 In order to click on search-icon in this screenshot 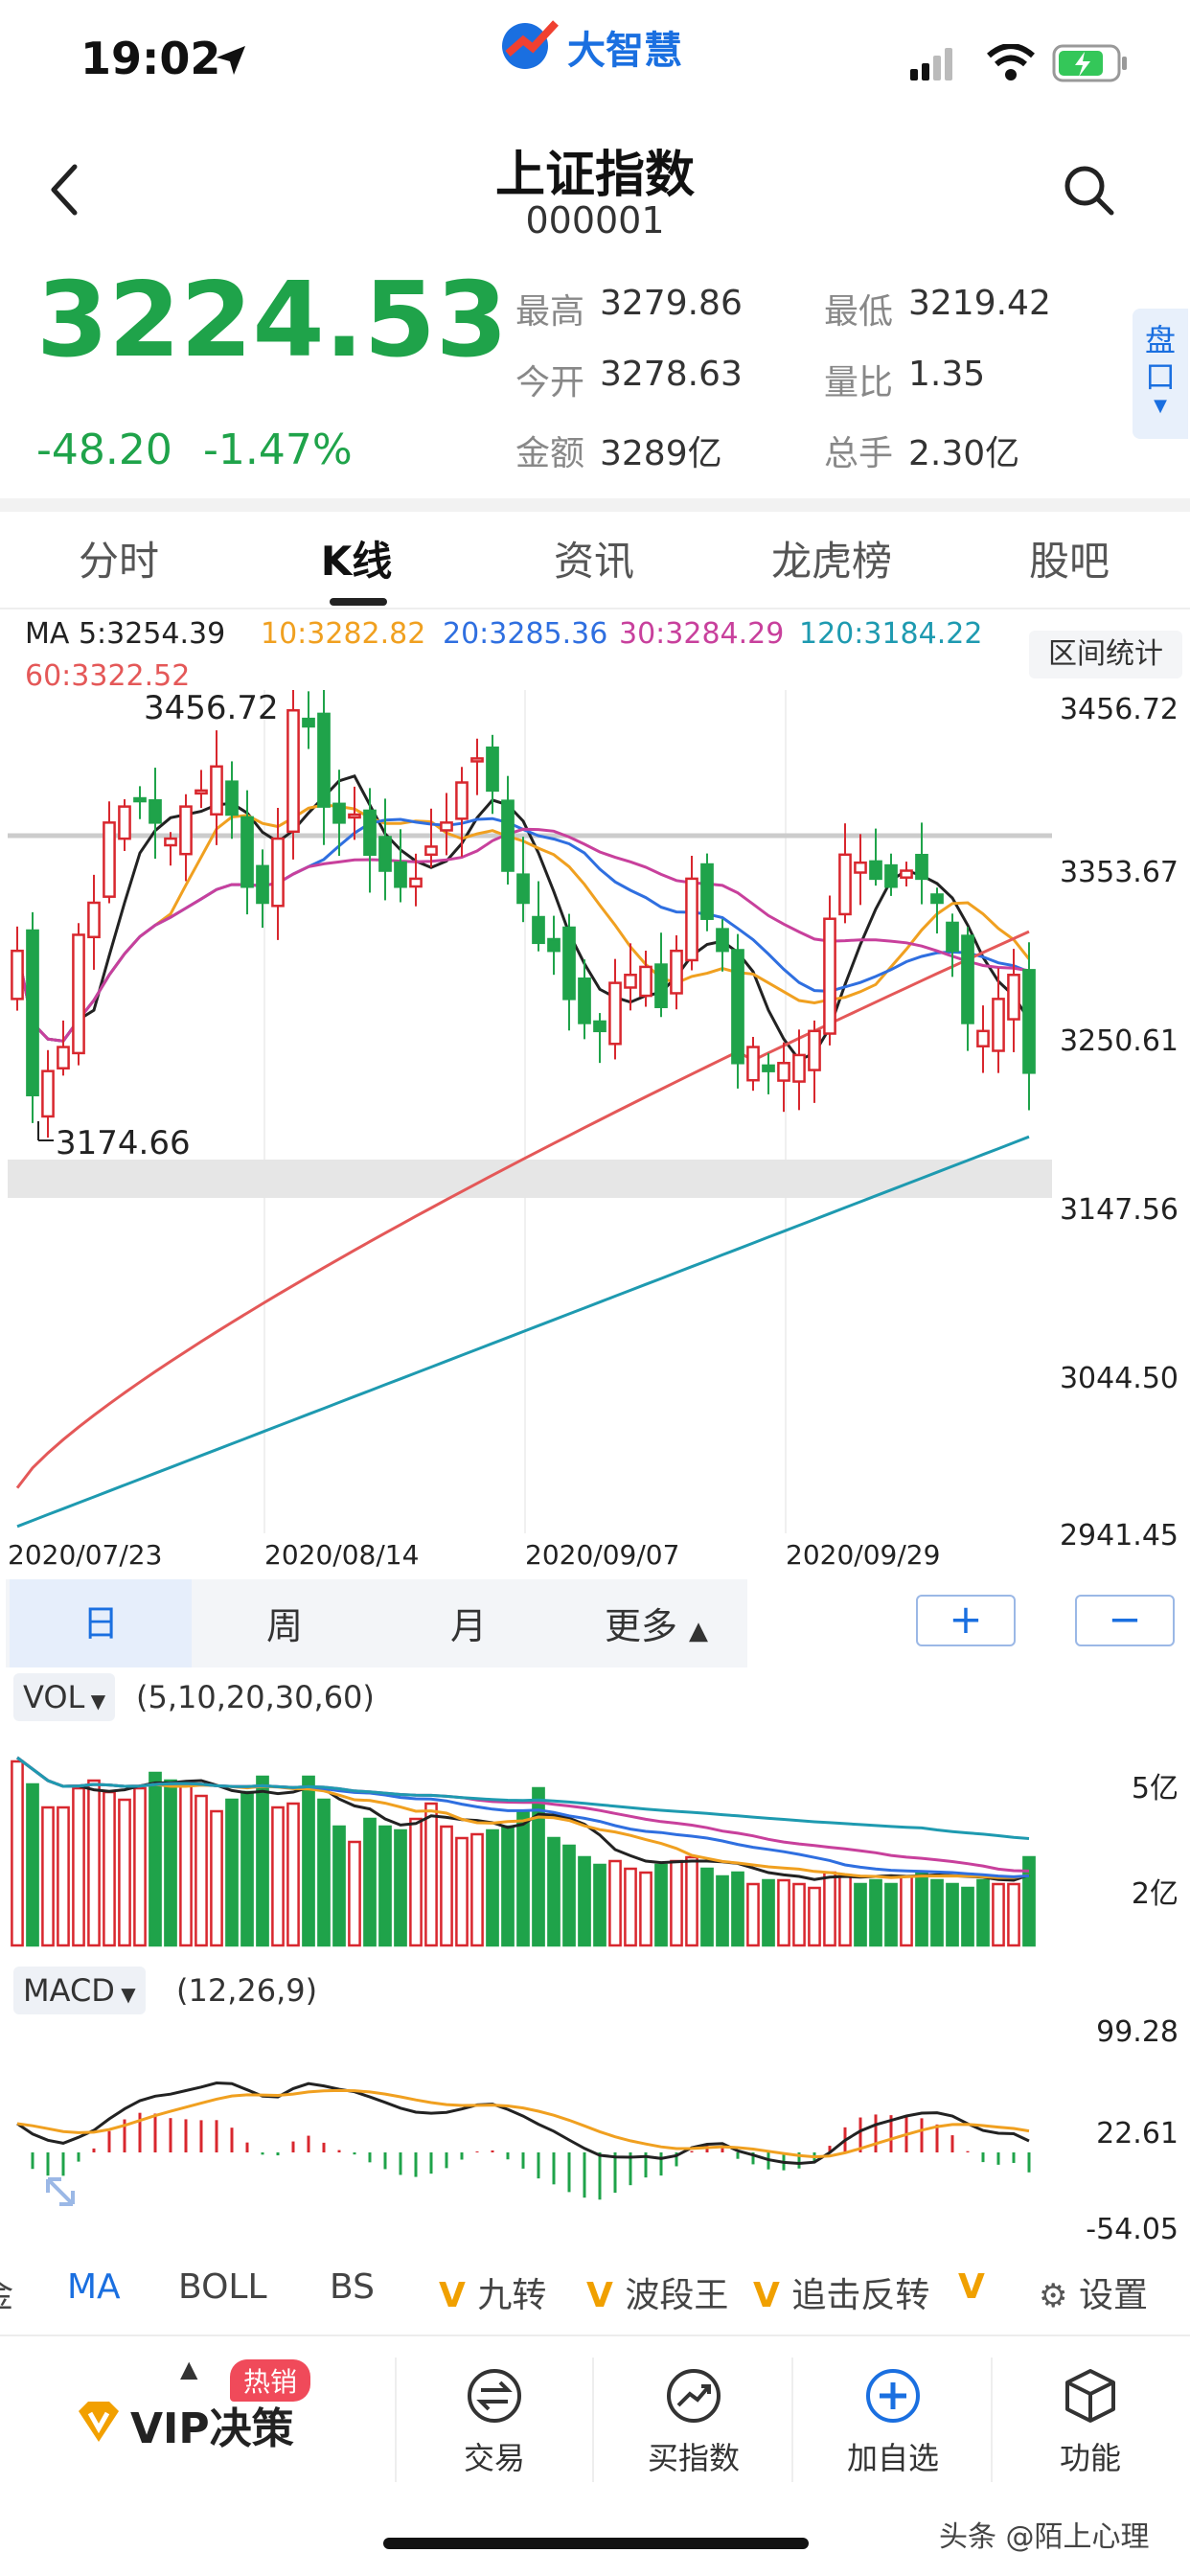, I will do `click(1089, 190)`.